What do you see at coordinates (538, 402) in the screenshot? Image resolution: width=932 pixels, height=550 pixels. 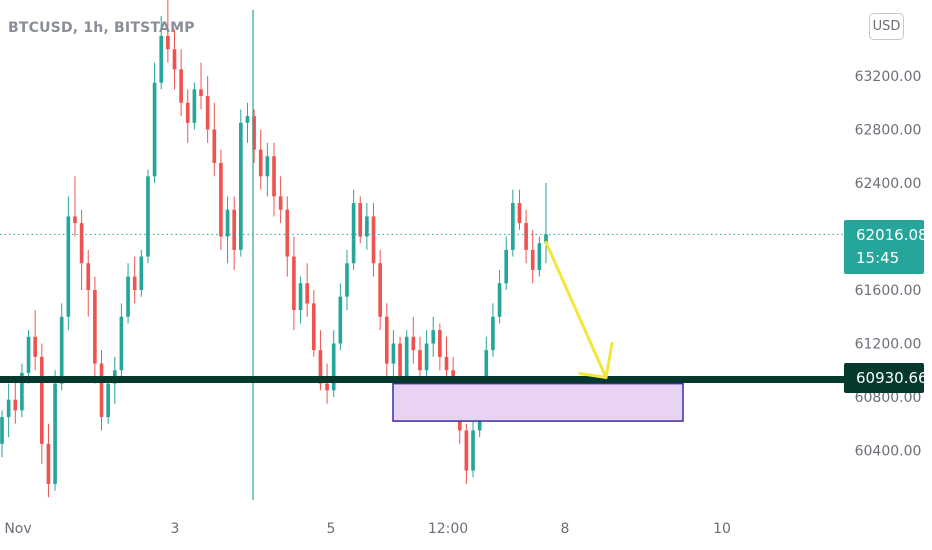 I see `demand-zone-rectangle` at bounding box center [538, 402].